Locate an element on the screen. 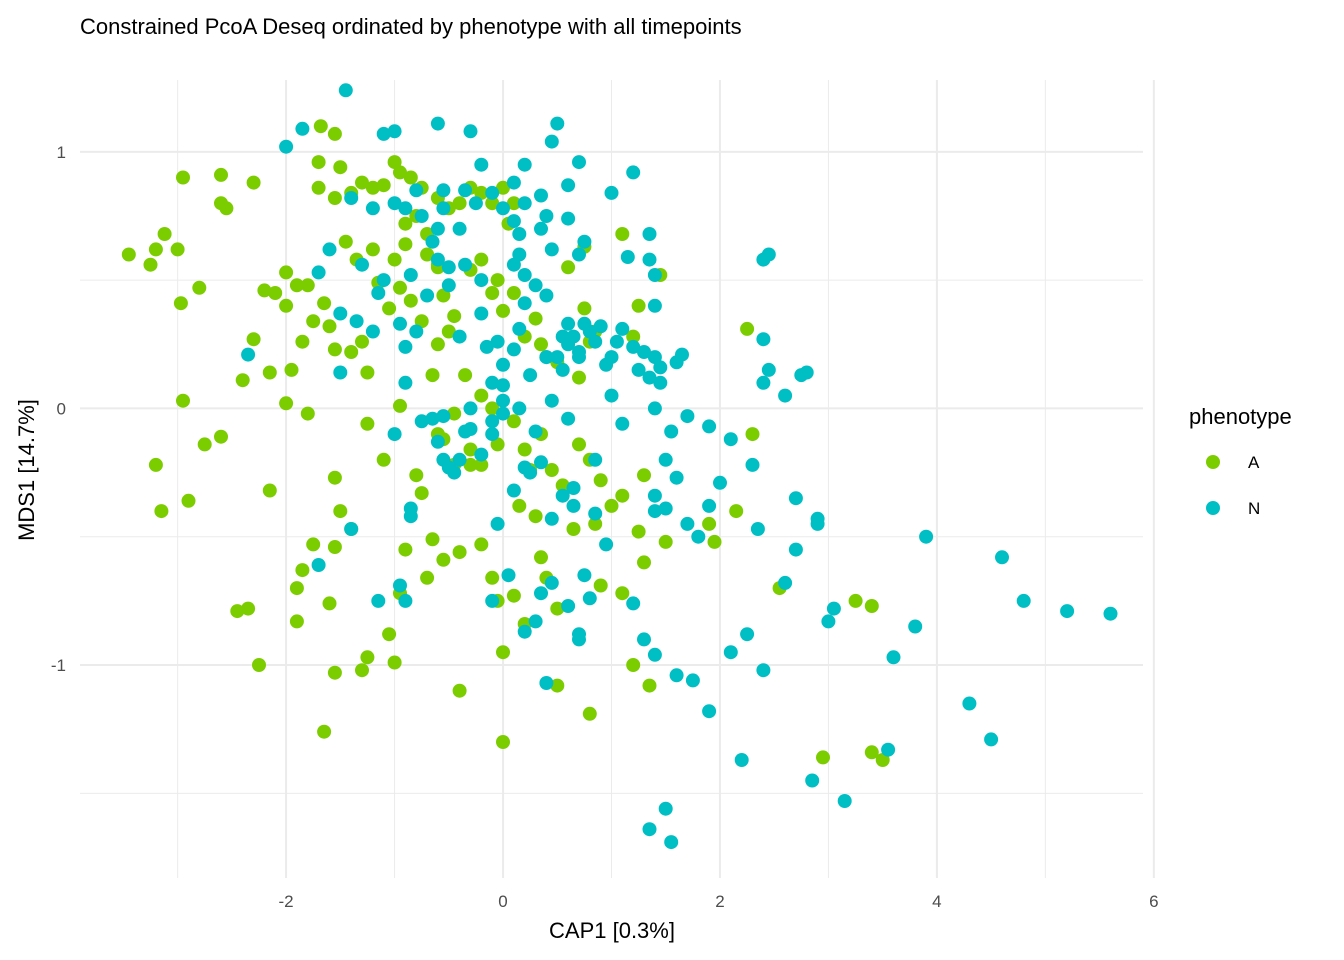  y-tick-label: 1 is located at coordinates (61, 152).